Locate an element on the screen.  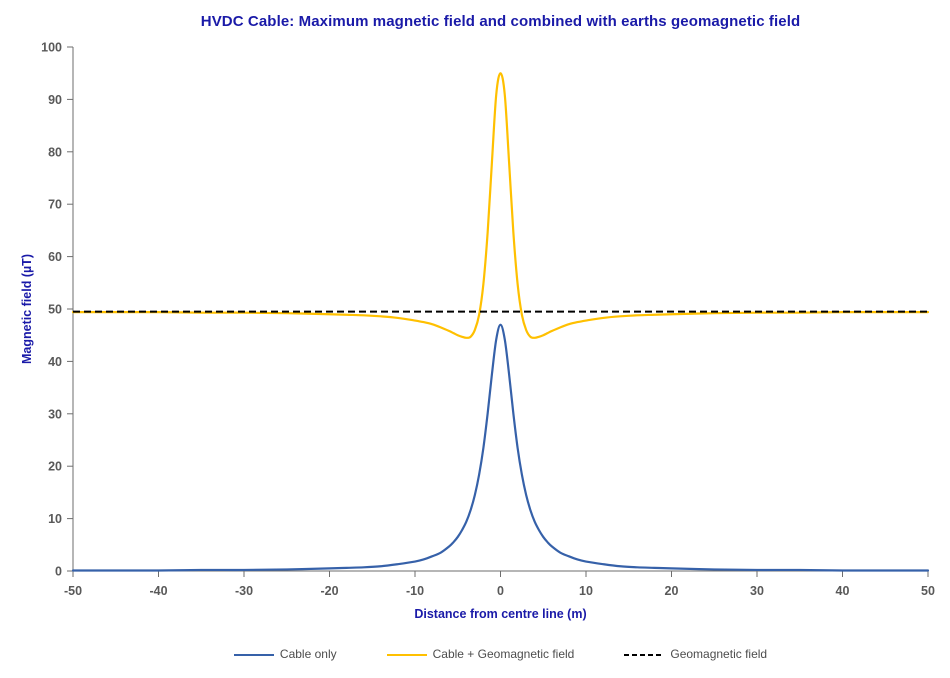
y-tick-label: 10 is located at coordinates (55, 519).